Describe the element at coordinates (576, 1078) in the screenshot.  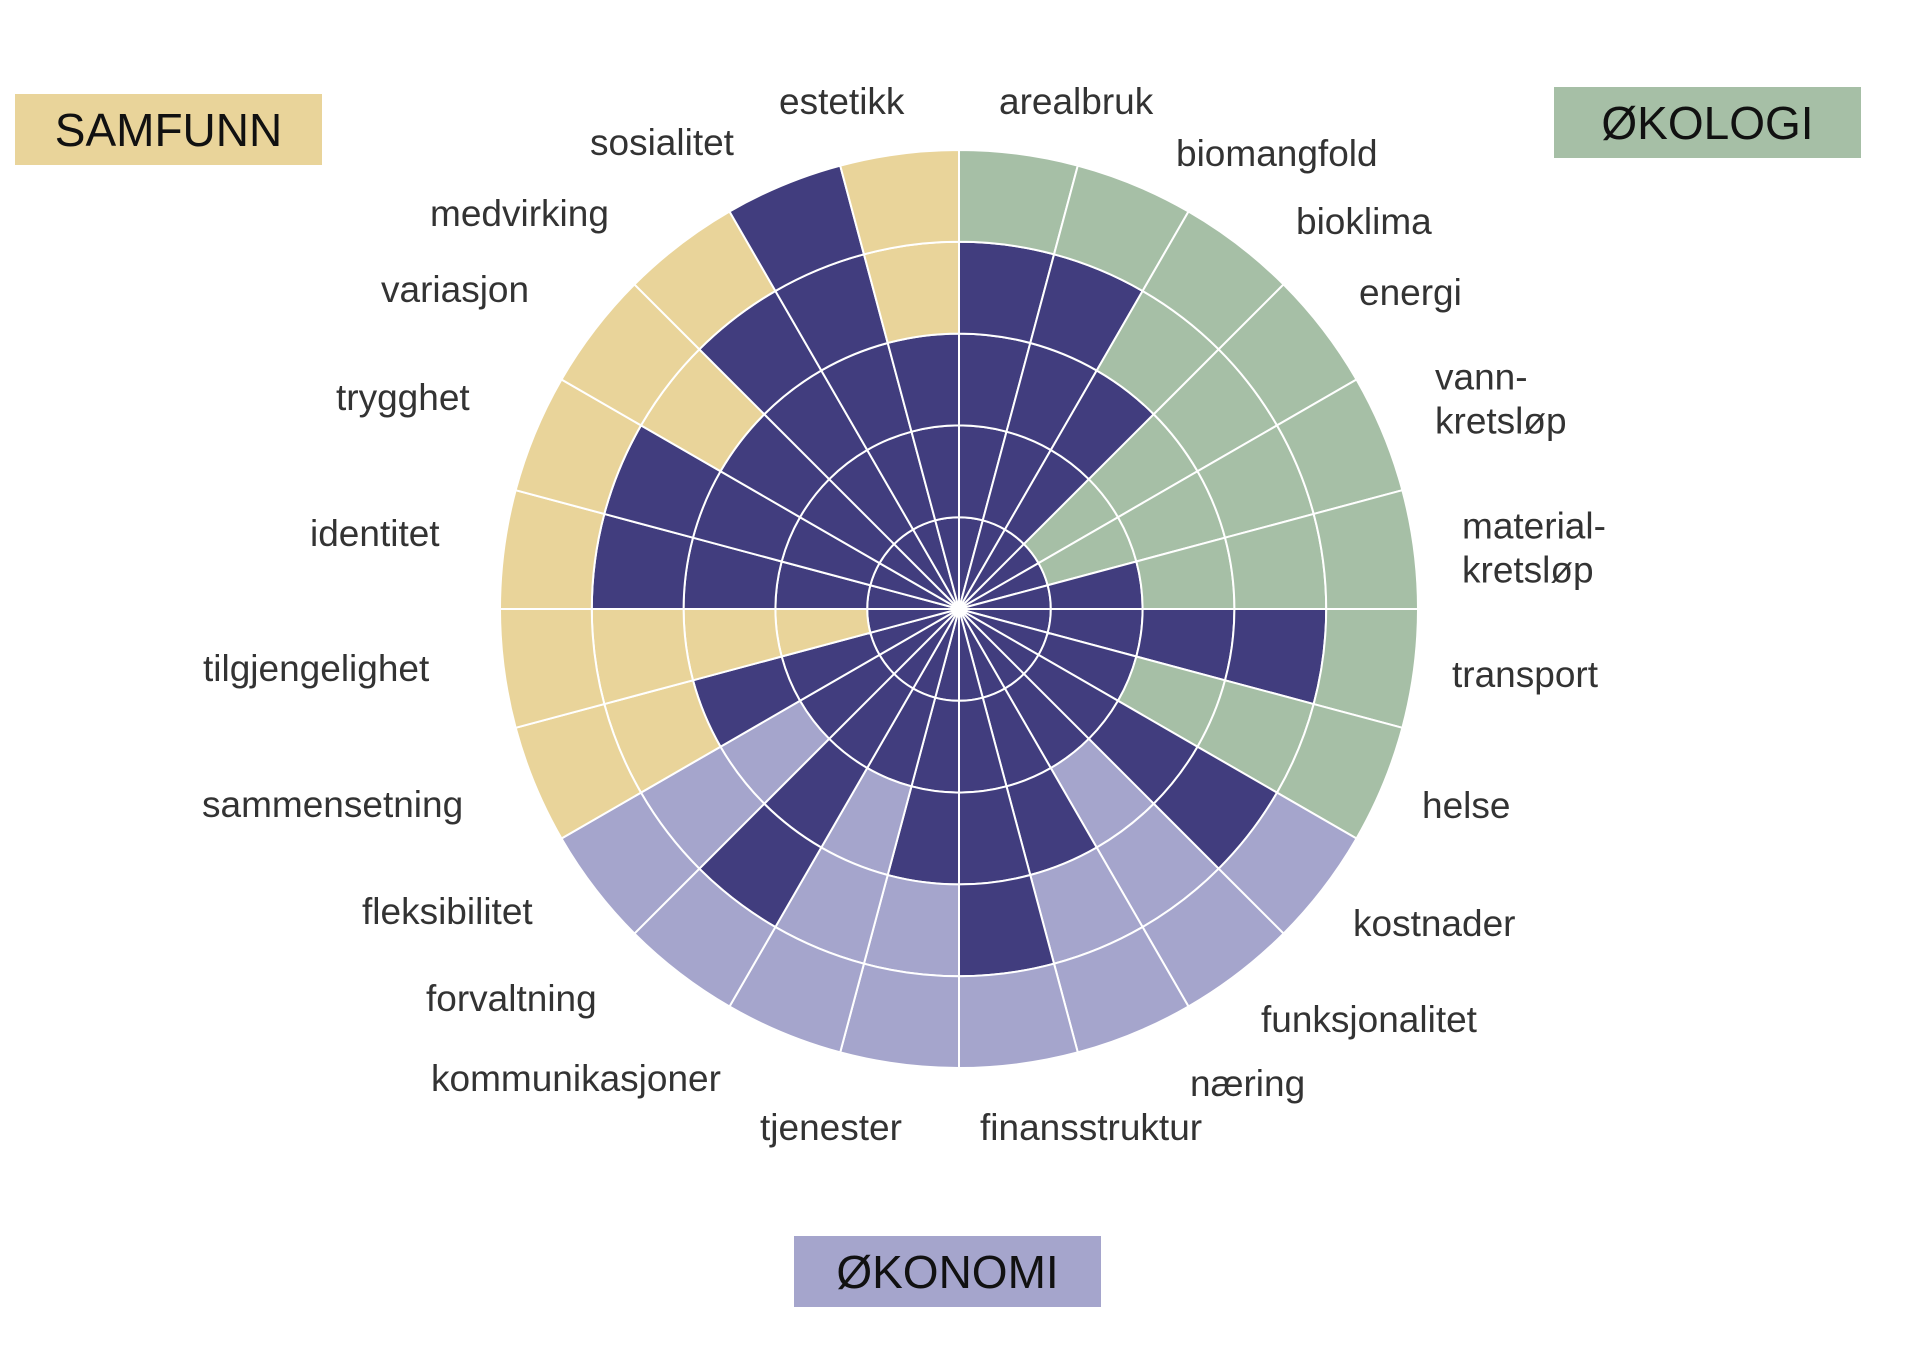
I see `axis-label-kommunikasjoner: kommunikasjoner` at that location.